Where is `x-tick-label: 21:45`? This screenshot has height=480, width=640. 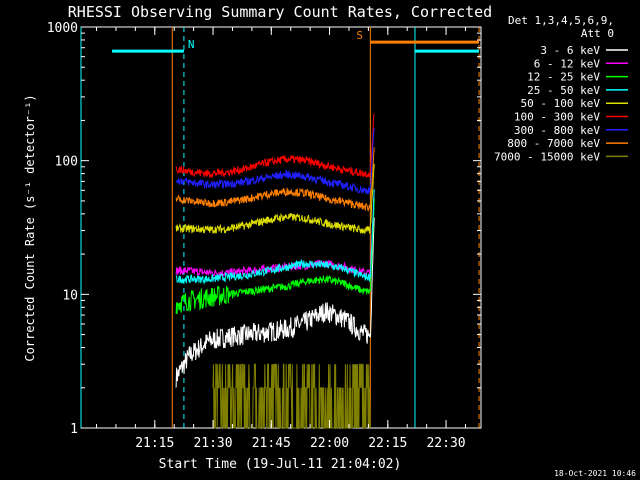
x-tick-label: 21:45 is located at coordinates (271, 443).